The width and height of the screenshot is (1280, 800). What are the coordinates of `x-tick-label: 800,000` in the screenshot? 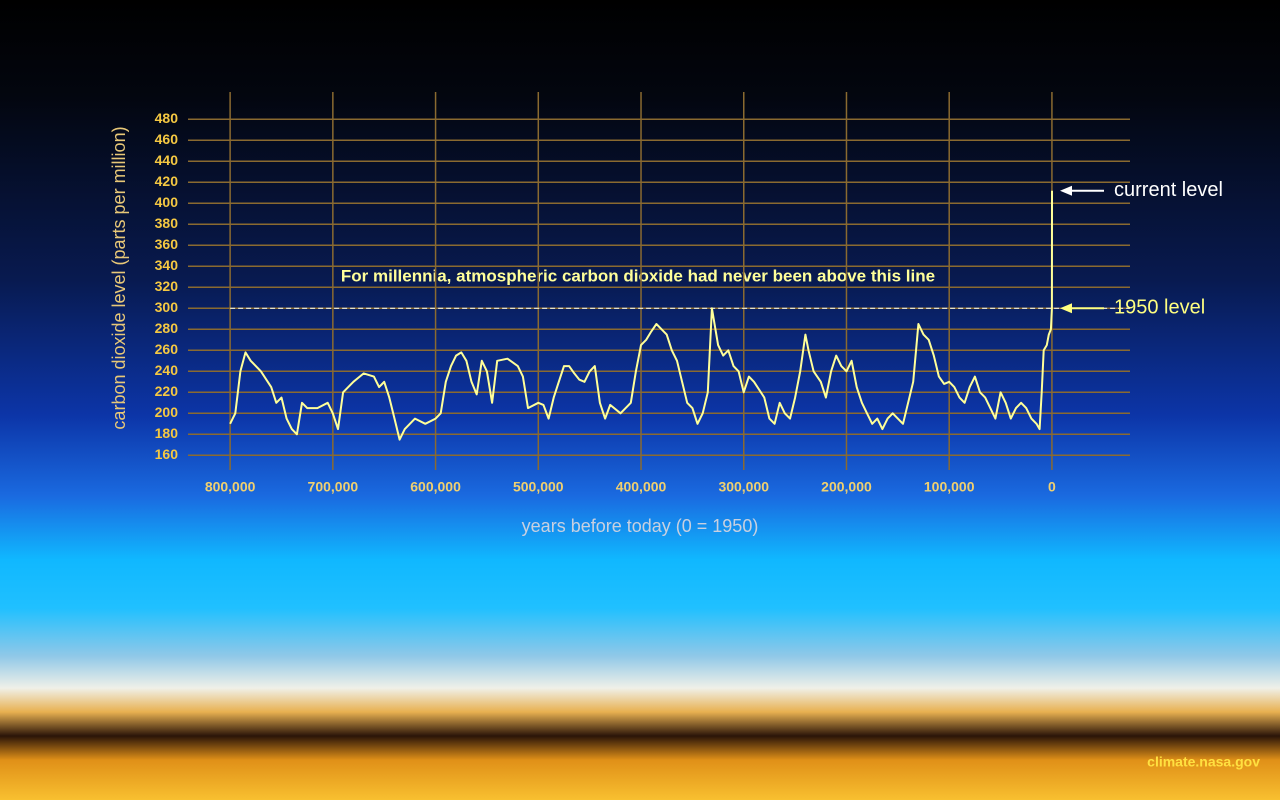 It's located at (230, 487).